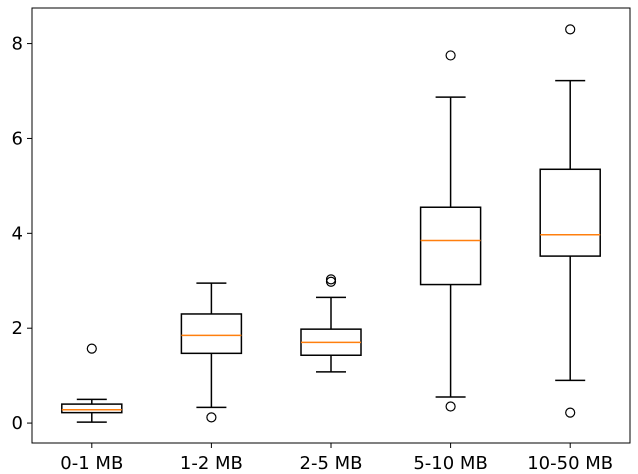  I want to click on y-tick-label: 8, so click(17, 44).